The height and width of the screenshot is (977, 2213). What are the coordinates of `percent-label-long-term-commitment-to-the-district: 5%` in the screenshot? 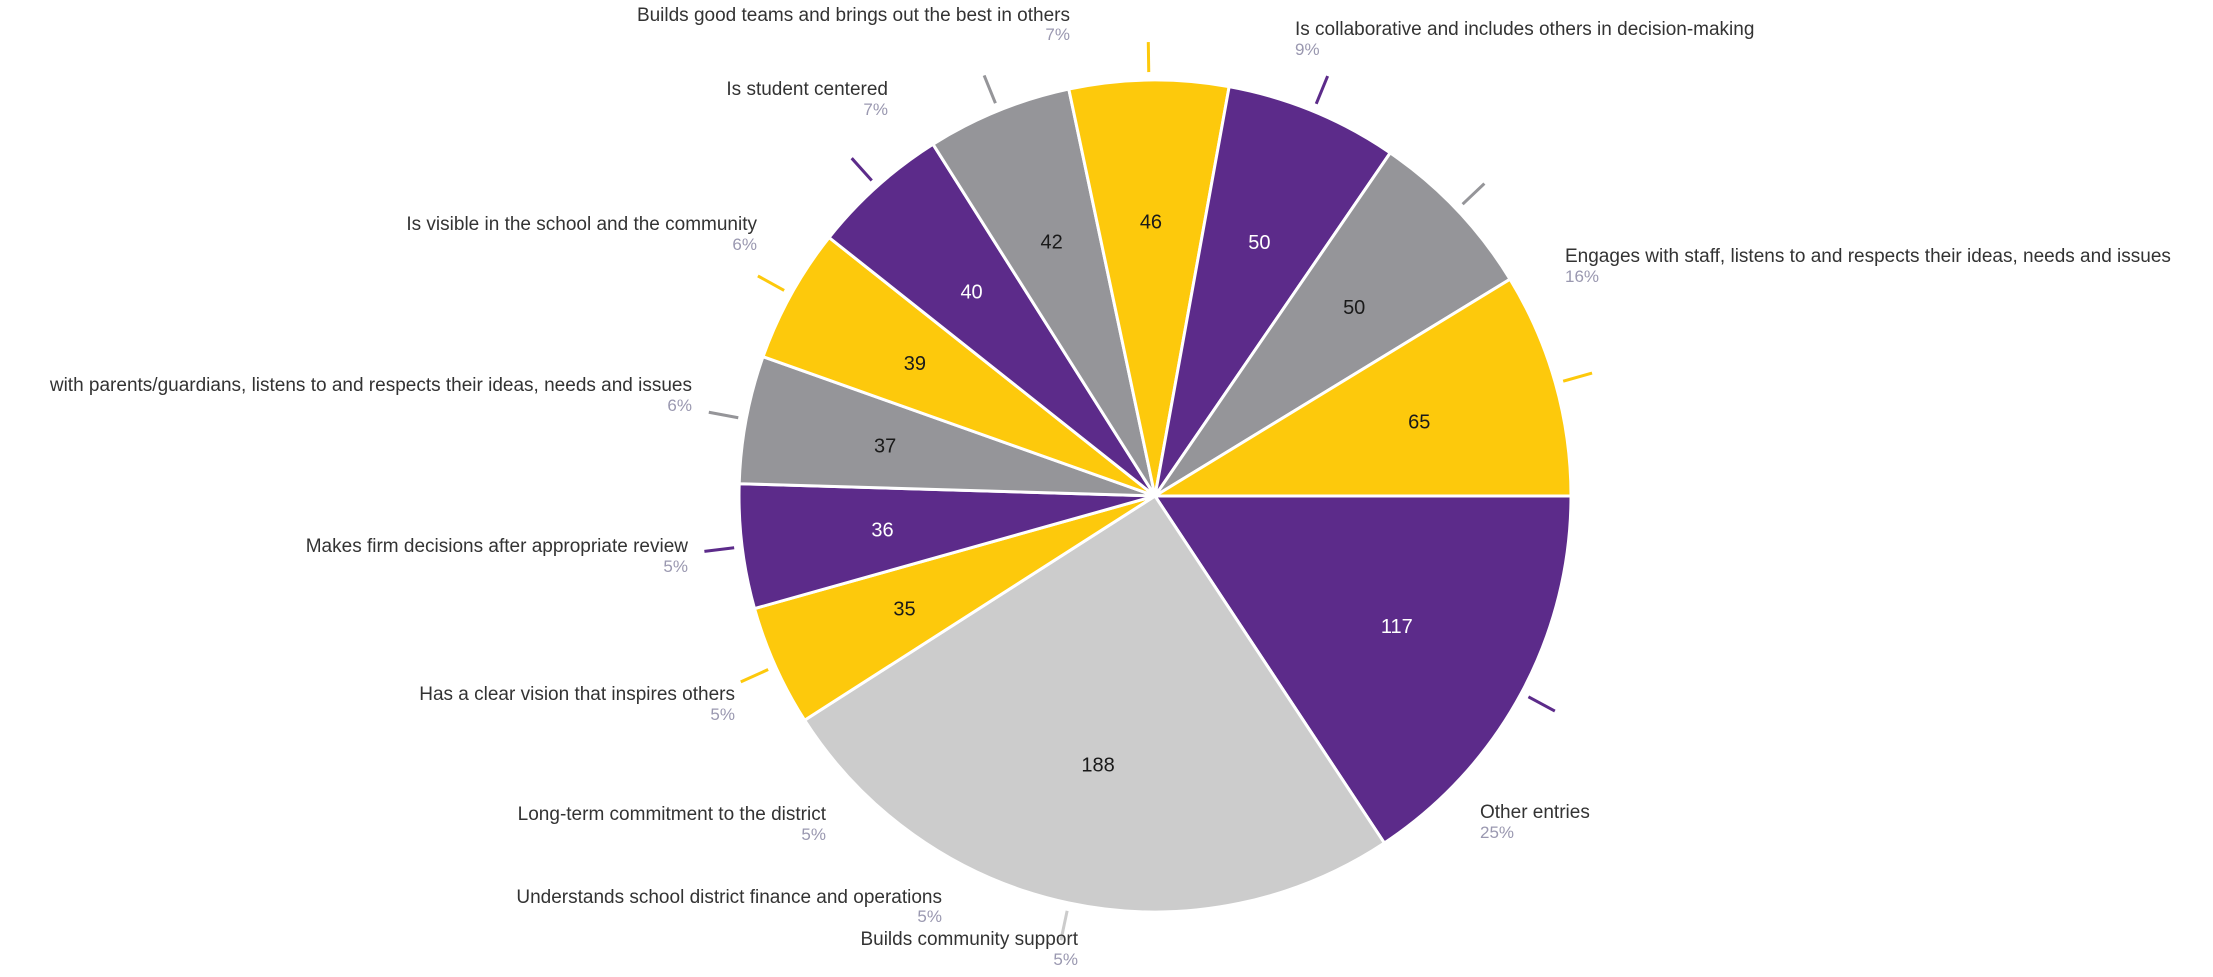 It's located at (813, 834).